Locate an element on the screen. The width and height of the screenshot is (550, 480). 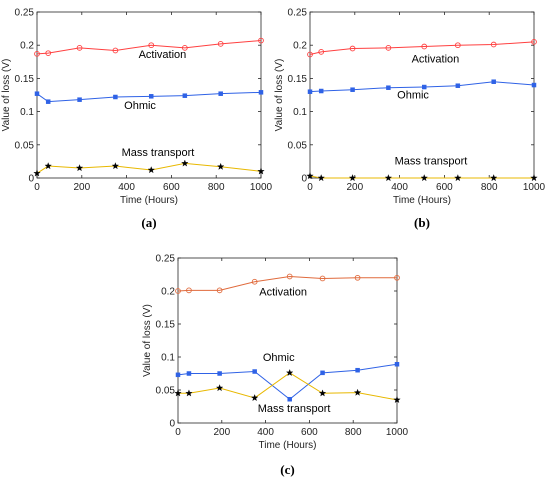
panel-caption: (b) is located at coordinates (422, 222).